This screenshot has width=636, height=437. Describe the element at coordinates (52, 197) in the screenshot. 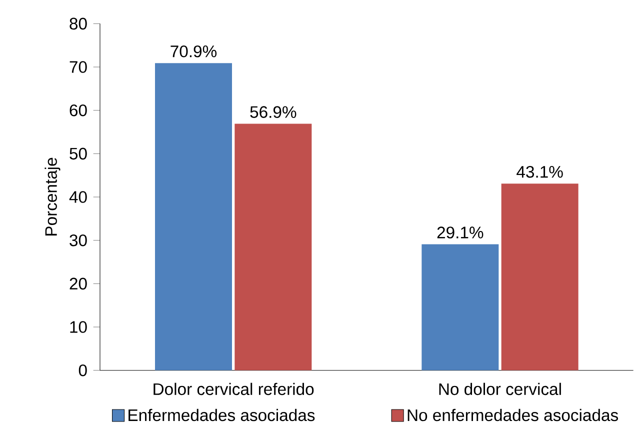

I see `y-axis-title: Porcentaje` at that location.